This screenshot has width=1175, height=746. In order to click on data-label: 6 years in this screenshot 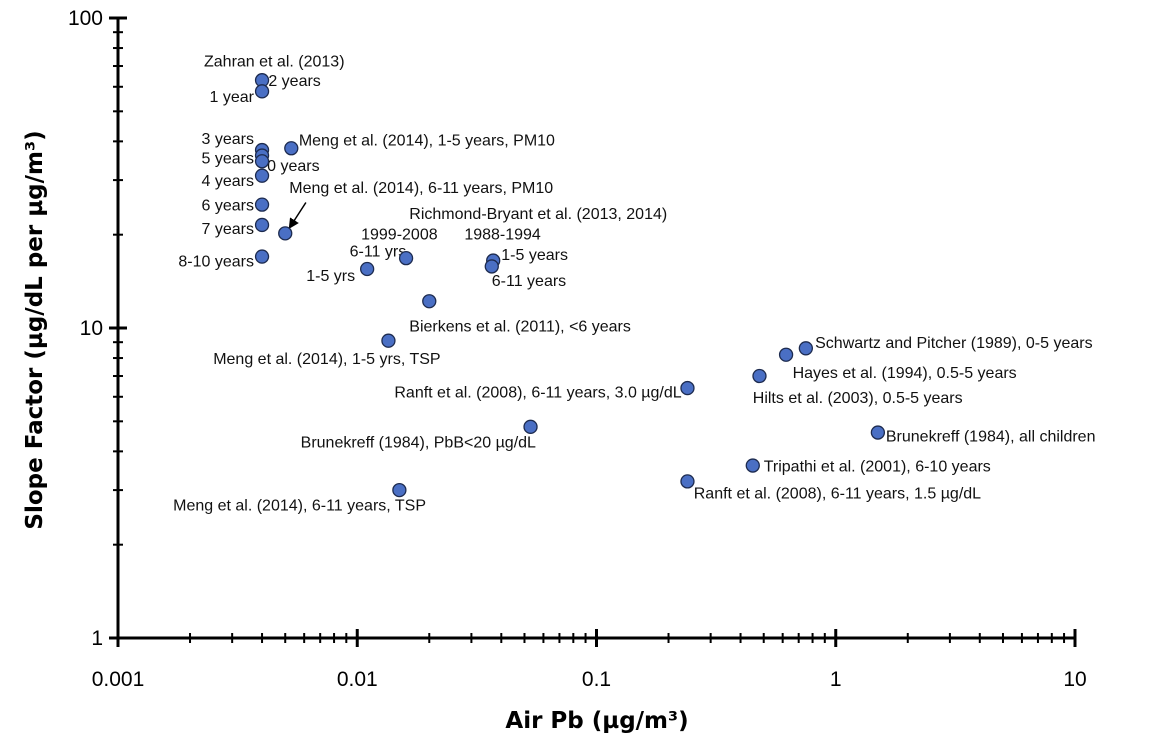, I will do `click(227, 206)`.